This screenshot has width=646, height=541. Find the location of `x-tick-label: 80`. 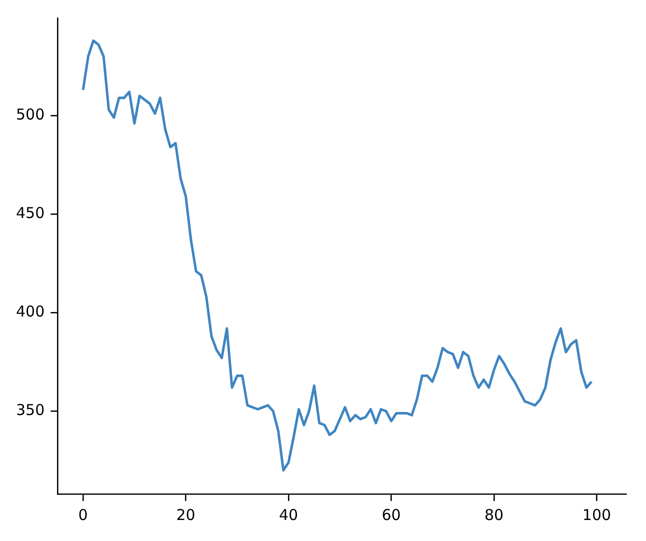

x-tick-label: 80 is located at coordinates (494, 515).